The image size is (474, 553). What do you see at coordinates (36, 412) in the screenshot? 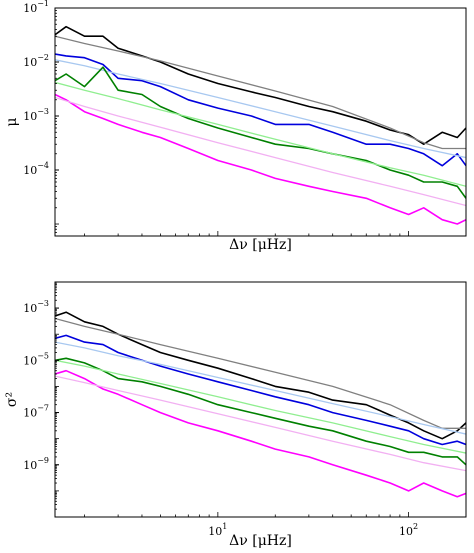
I see `y-tick-label: 10⁻⁷` at bounding box center [36, 412].